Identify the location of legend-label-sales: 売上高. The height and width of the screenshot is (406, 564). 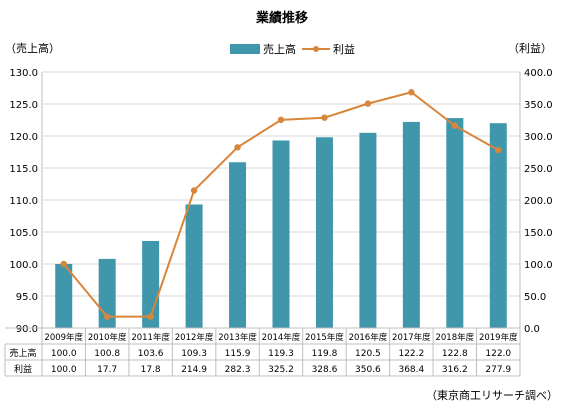
(279, 49).